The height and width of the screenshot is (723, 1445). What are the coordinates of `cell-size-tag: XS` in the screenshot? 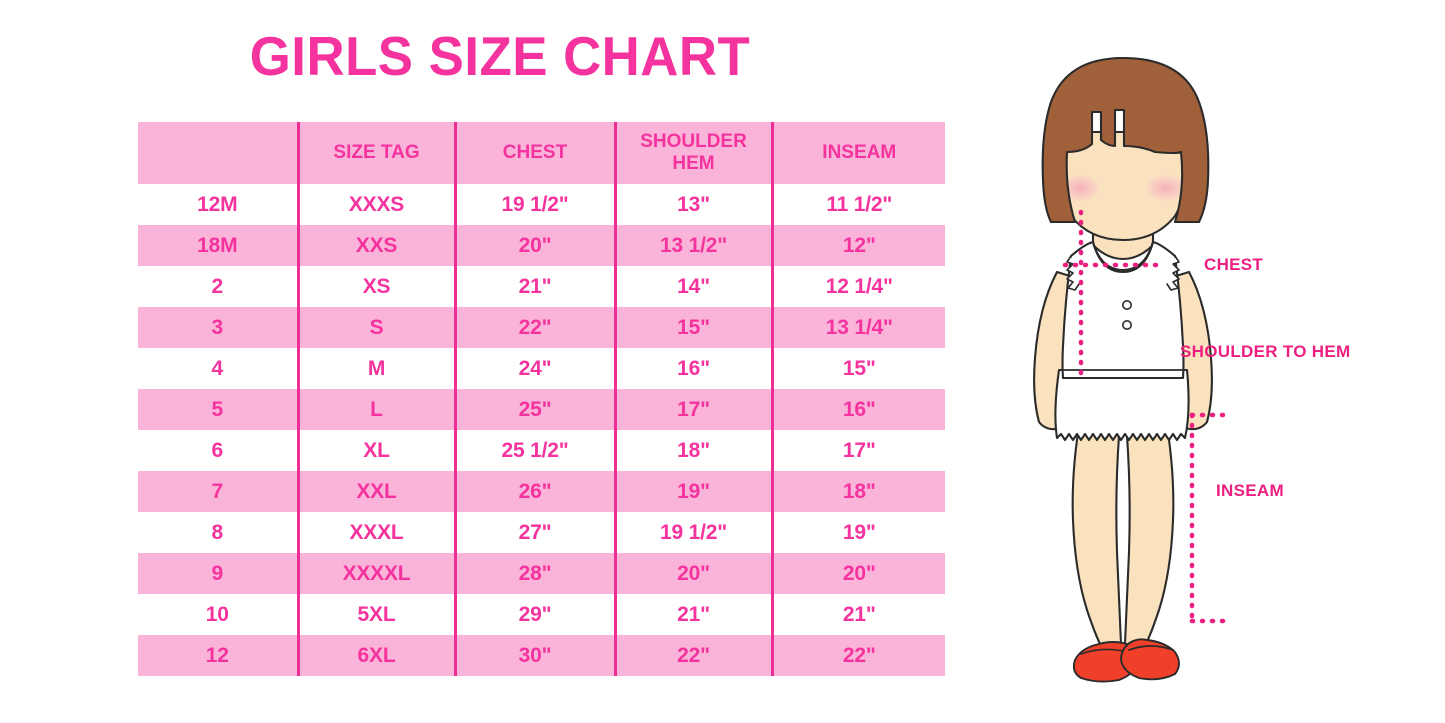 It's located at (377, 286).